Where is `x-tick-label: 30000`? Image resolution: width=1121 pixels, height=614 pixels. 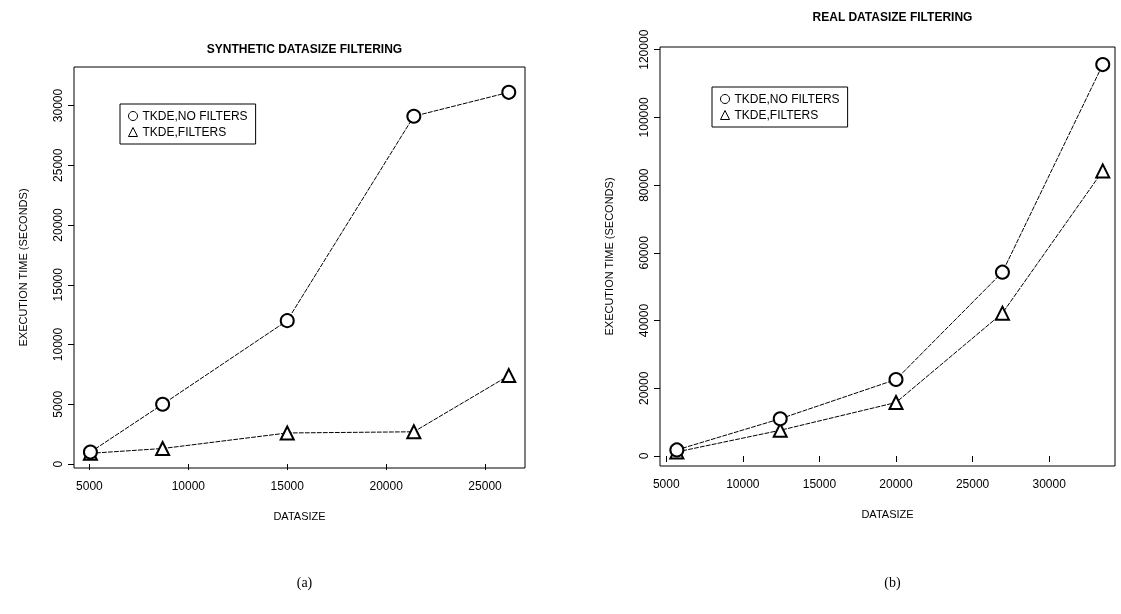 x-tick-label: 30000 is located at coordinates (1049, 484).